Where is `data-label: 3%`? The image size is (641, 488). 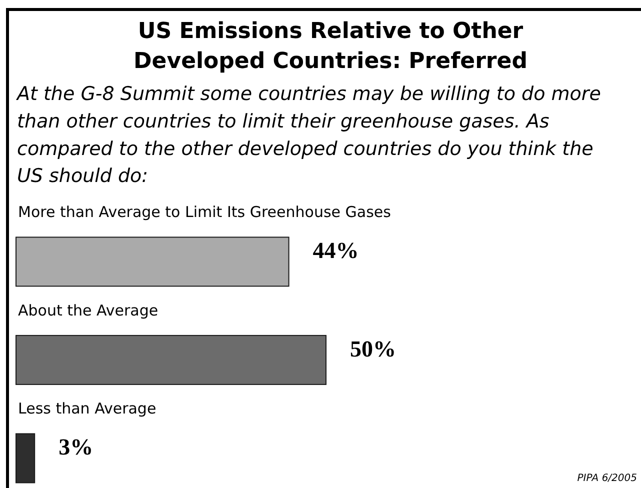
data-label: 3% is located at coordinates (76, 447).